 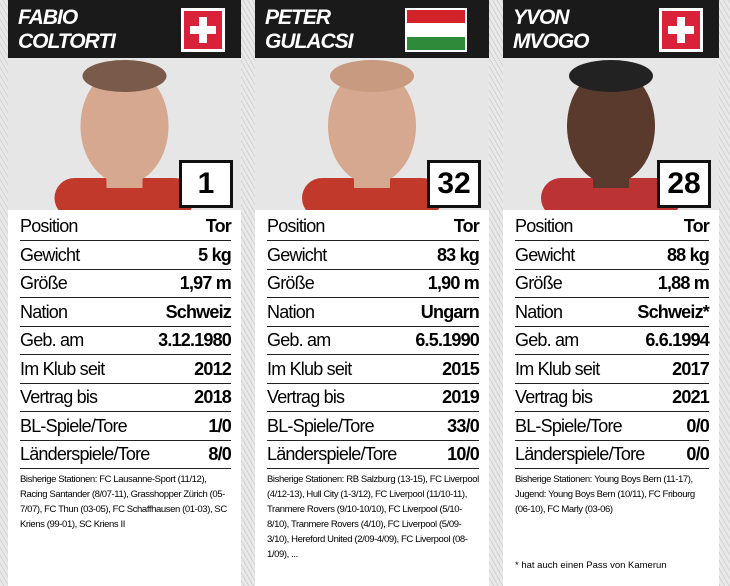 I want to click on stat-row: Geb. am 3.12.1980, so click(x=126, y=340).